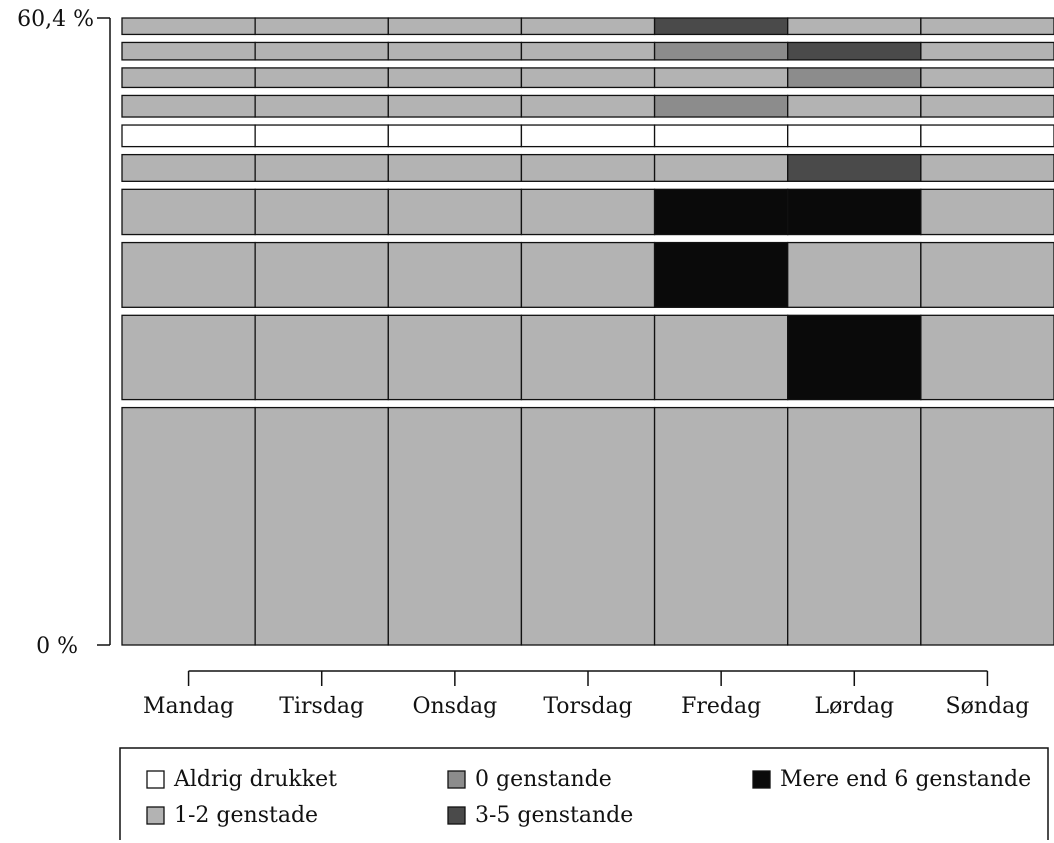  I want to click on x-tick-label: Torsdag, so click(587, 706).